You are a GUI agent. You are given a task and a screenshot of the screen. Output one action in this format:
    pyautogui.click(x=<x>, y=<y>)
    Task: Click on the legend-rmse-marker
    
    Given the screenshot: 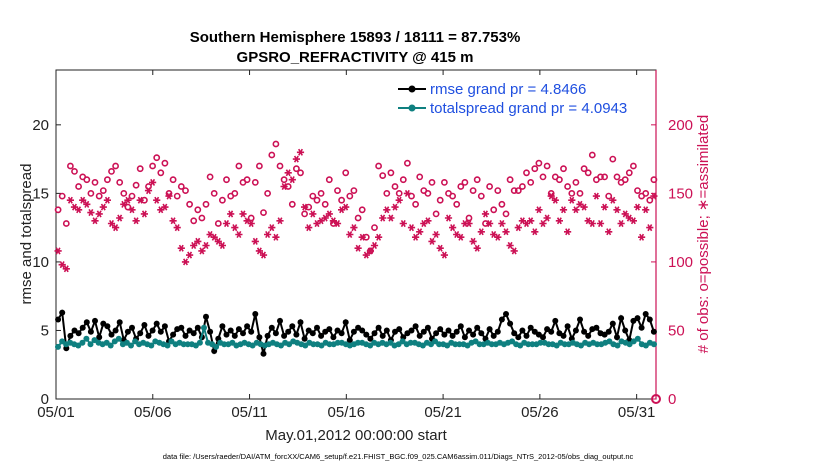 What is the action you would take?
    pyautogui.click(x=412, y=89)
    